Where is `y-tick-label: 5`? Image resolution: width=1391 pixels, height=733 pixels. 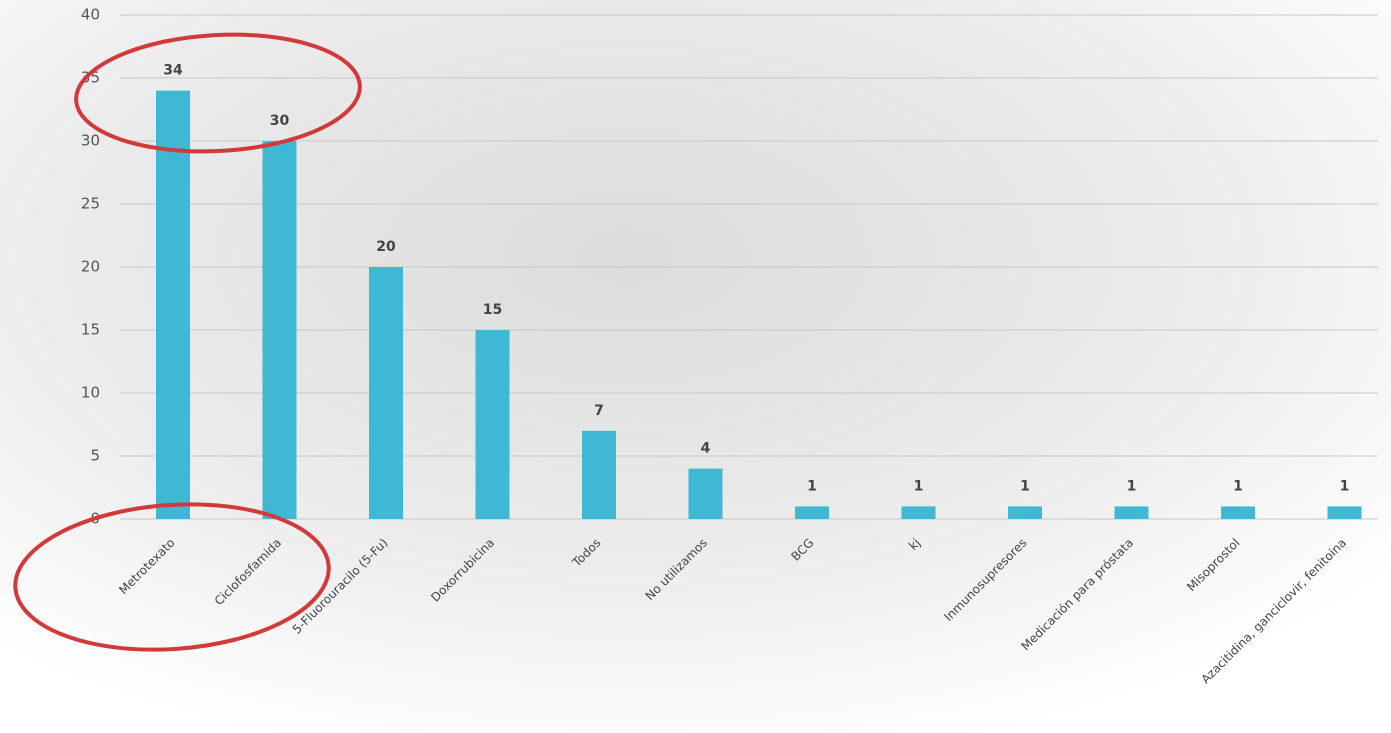 y-tick-label: 5 is located at coordinates (95, 456).